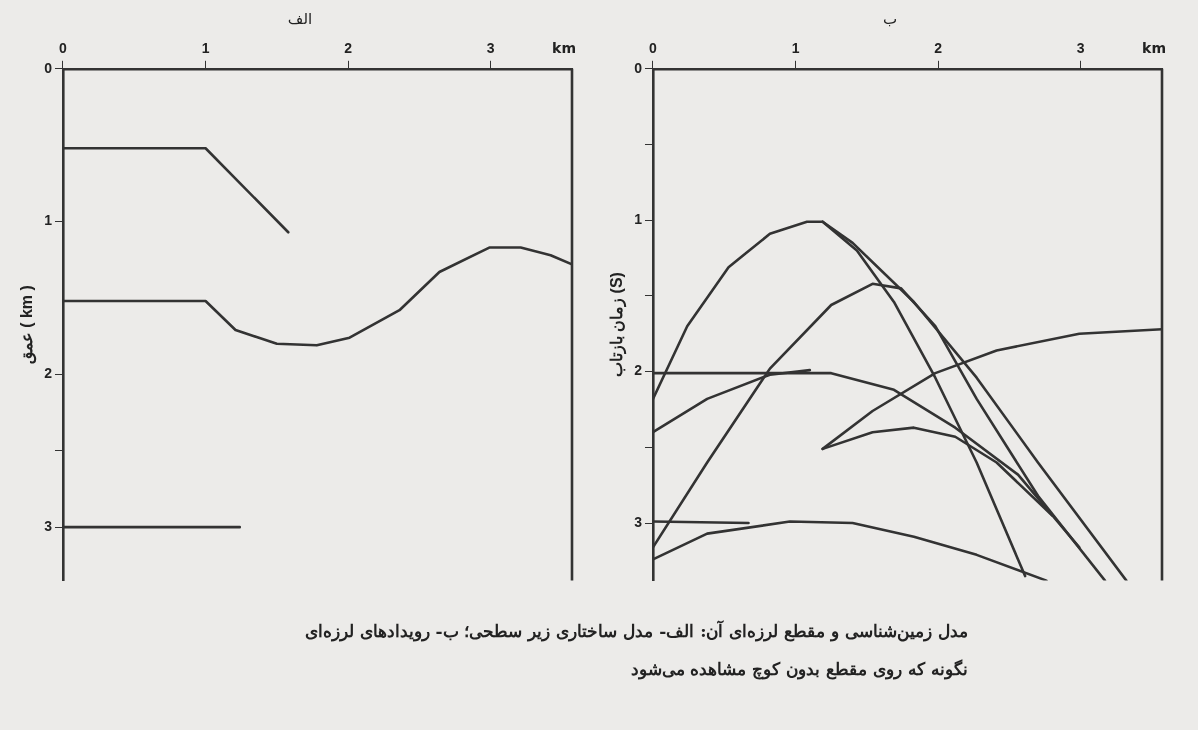 Image resolution: width=1198 pixels, height=730 pixels. What do you see at coordinates (890, 19) in the screenshot?
I see `chart-title: ب` at bounding box center [890, 19].